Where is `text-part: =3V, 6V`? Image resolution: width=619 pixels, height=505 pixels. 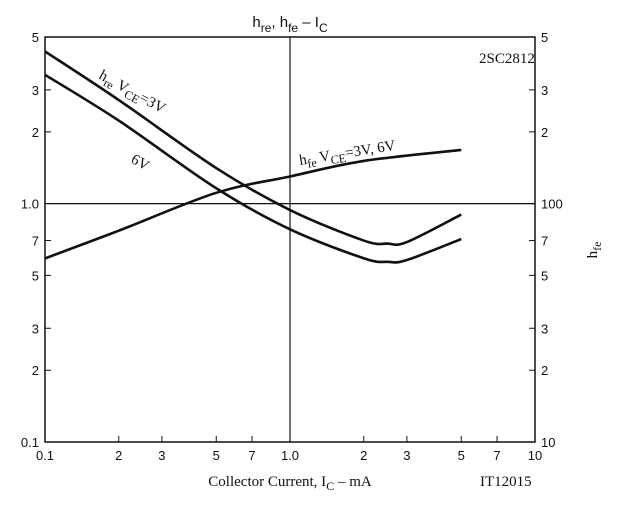 text-part: =3V, 6V is located at coordinates (370, 150).